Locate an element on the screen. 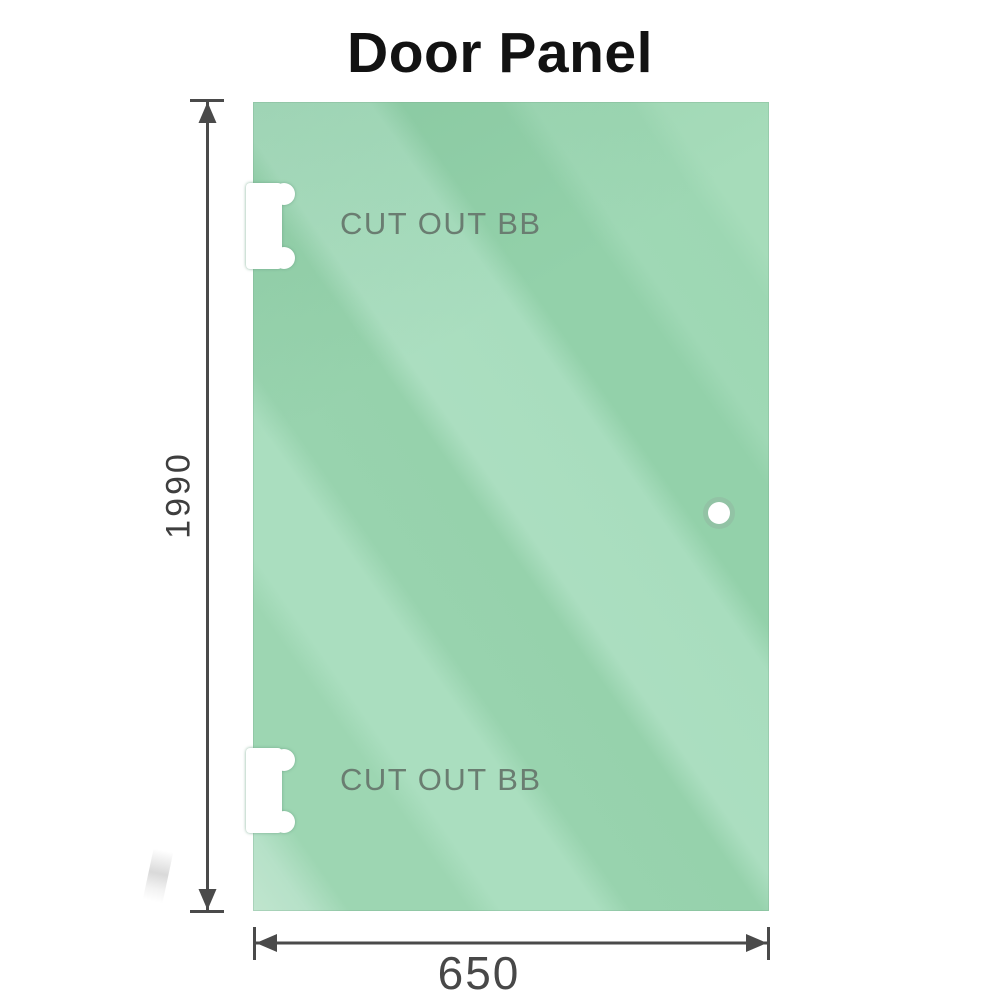  arrow-right-icon is located at coordinates (756, 943).